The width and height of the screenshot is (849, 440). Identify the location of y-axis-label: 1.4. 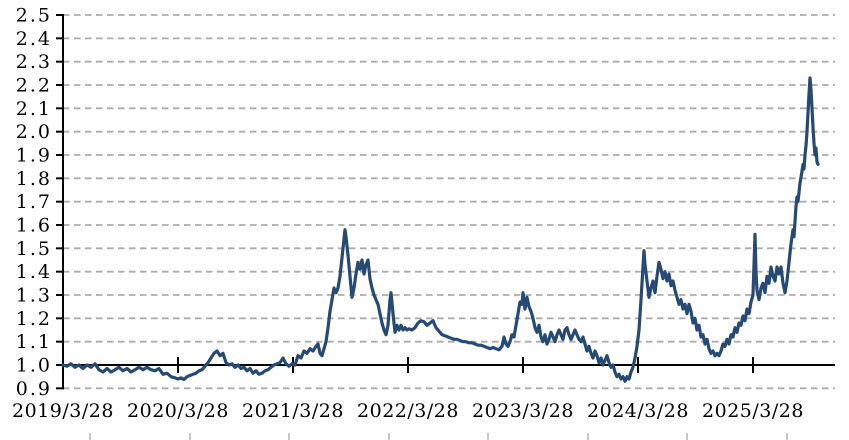
(34, 272).